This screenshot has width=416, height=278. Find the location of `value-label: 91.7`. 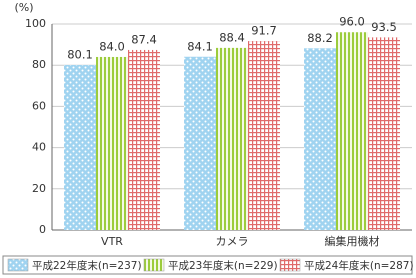

value-label: 91.7 is located at coordinates (264, 31).